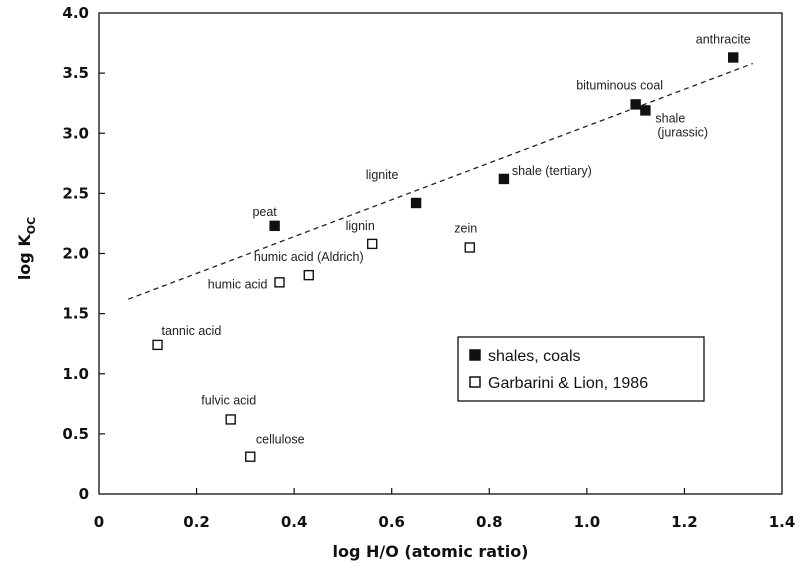 The image size is (800, 572). Describe the element at coordinates (75, 73) in the screenshot. I see `y-tick-label: 3.5` at that location.